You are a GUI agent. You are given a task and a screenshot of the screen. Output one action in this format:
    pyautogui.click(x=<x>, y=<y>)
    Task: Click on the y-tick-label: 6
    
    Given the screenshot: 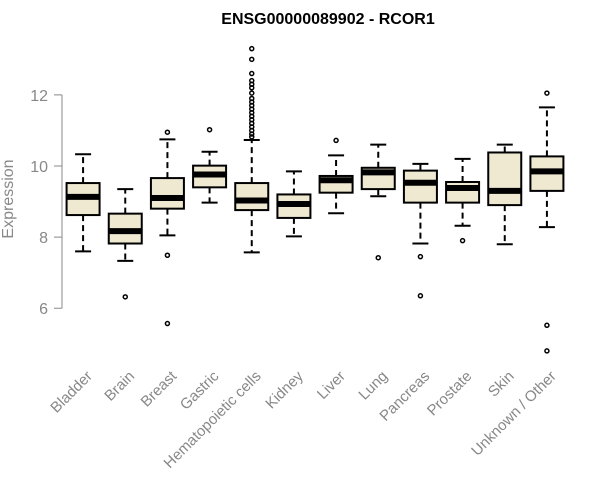 What is the action you would take?
    pyautogui.click(x=43, y=309)
    